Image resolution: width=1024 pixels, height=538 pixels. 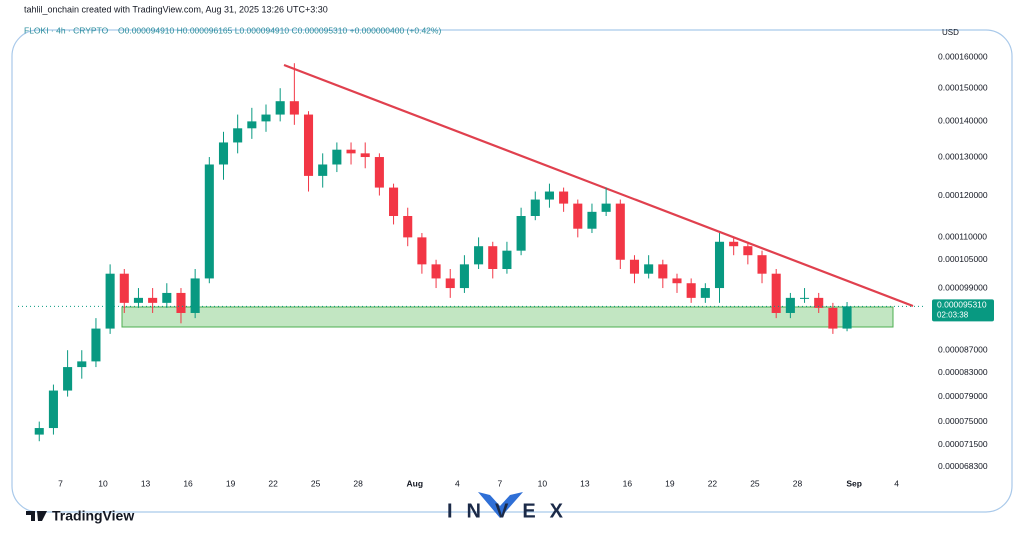 What do you see at coordinates (963, 444) in the screenshot?
I see `y-tick-label: 0.000071500` at bounding box center [963, 444].